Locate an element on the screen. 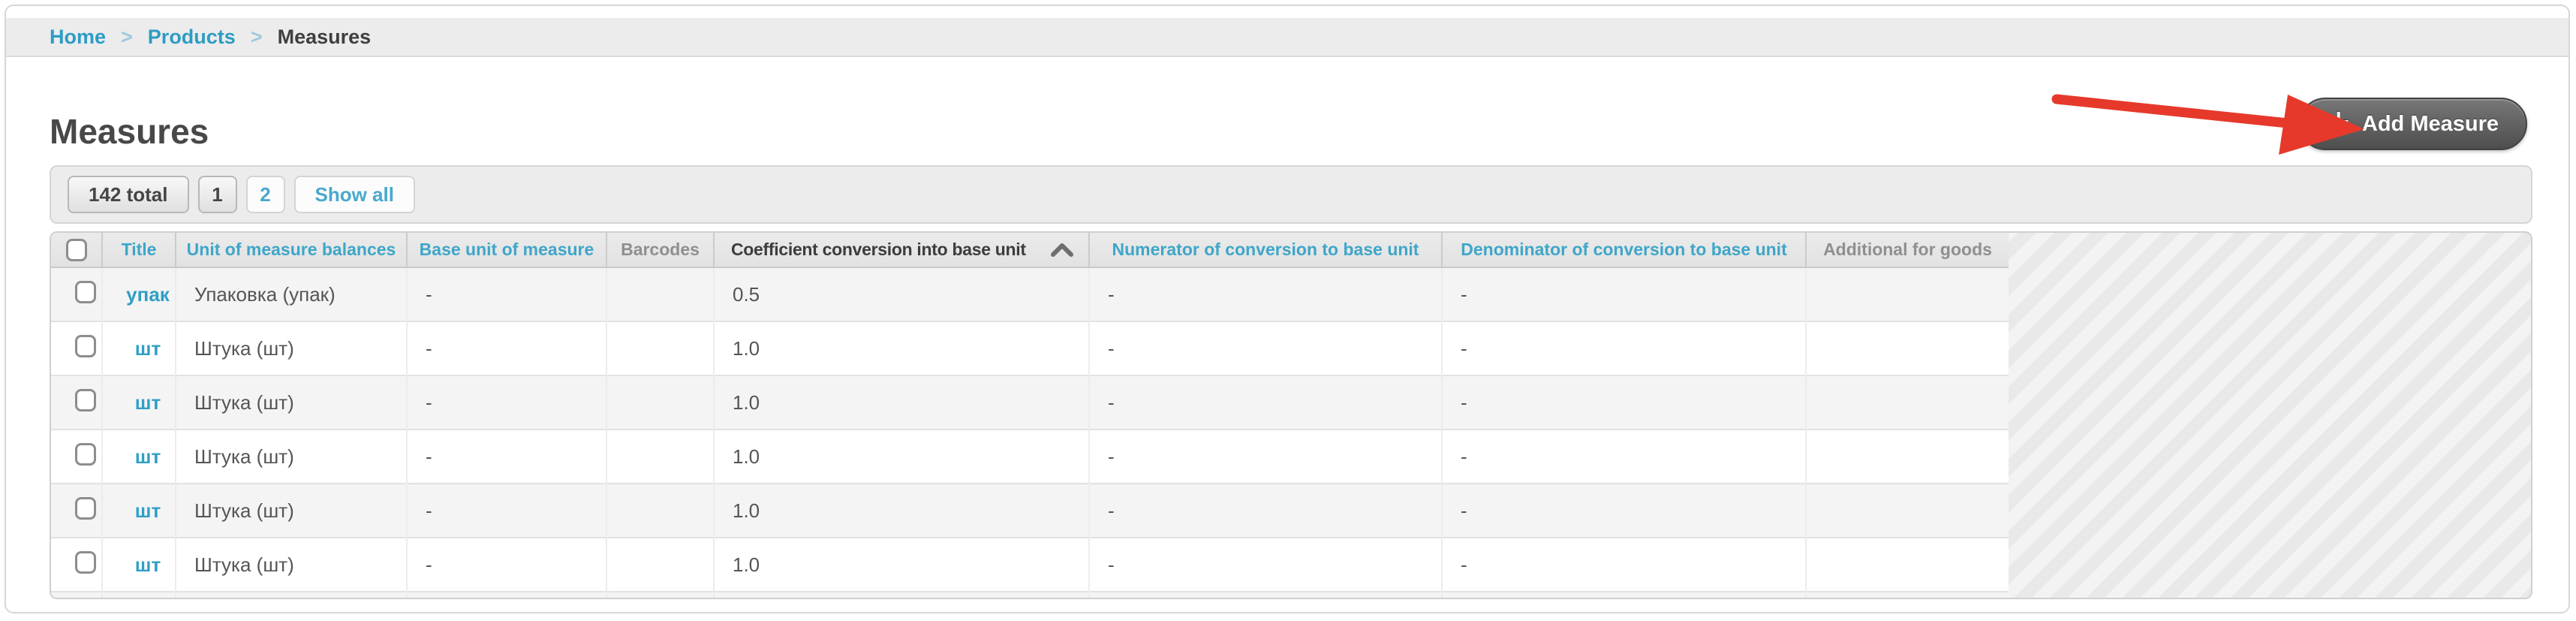 Image resolution: width=2576 pixels, height=621 pixels. measure-title-link: упак is located at coordinates (148, 294).